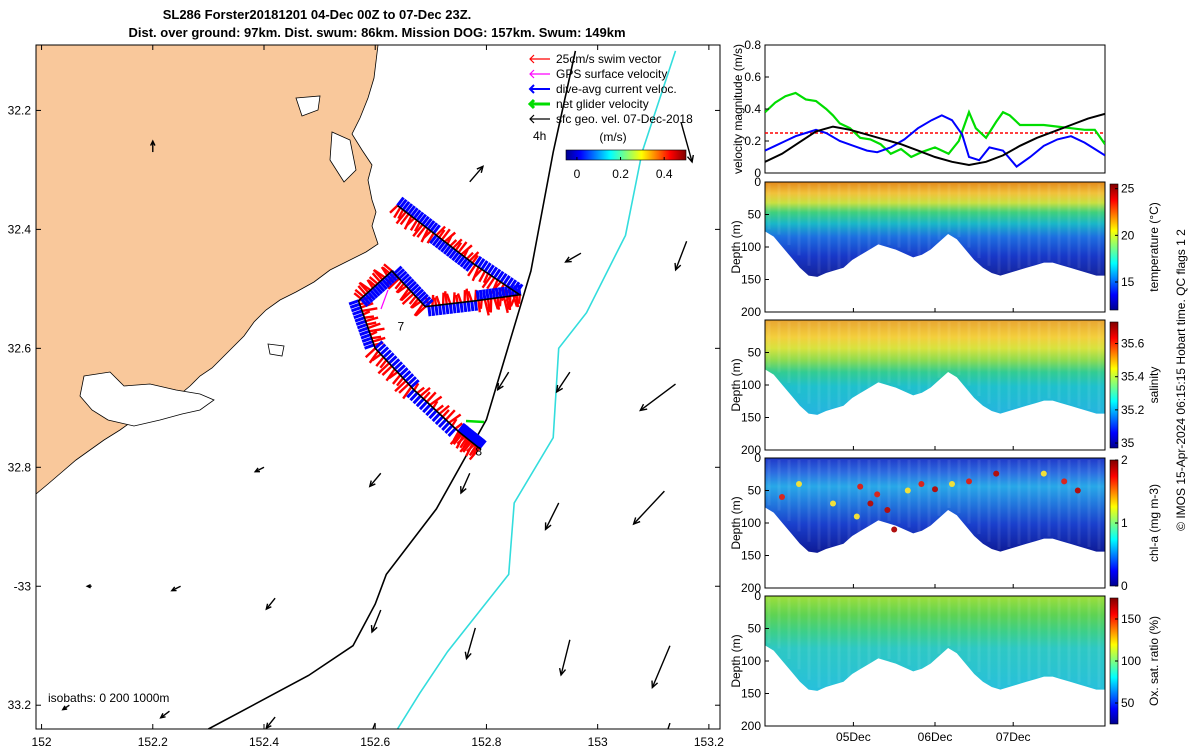  I want to click on section-xtick-label: 06Dec, so click(935, 737).